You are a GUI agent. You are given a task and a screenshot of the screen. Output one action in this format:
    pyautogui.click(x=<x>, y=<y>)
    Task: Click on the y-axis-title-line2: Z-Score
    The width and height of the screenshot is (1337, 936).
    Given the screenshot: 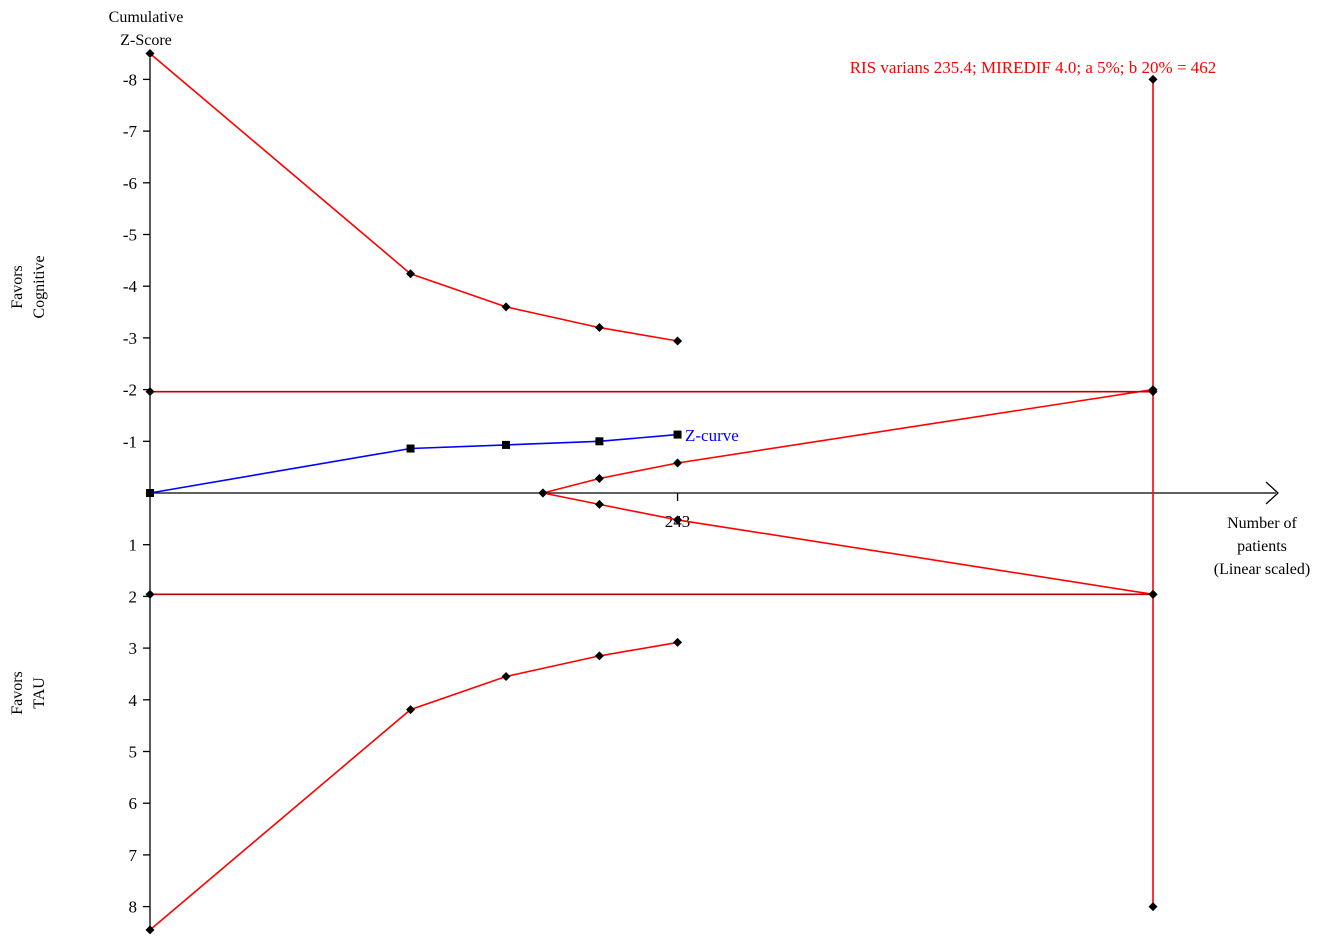 What is the action you would take?
    pyautogui.click(x=146, y=40)
    